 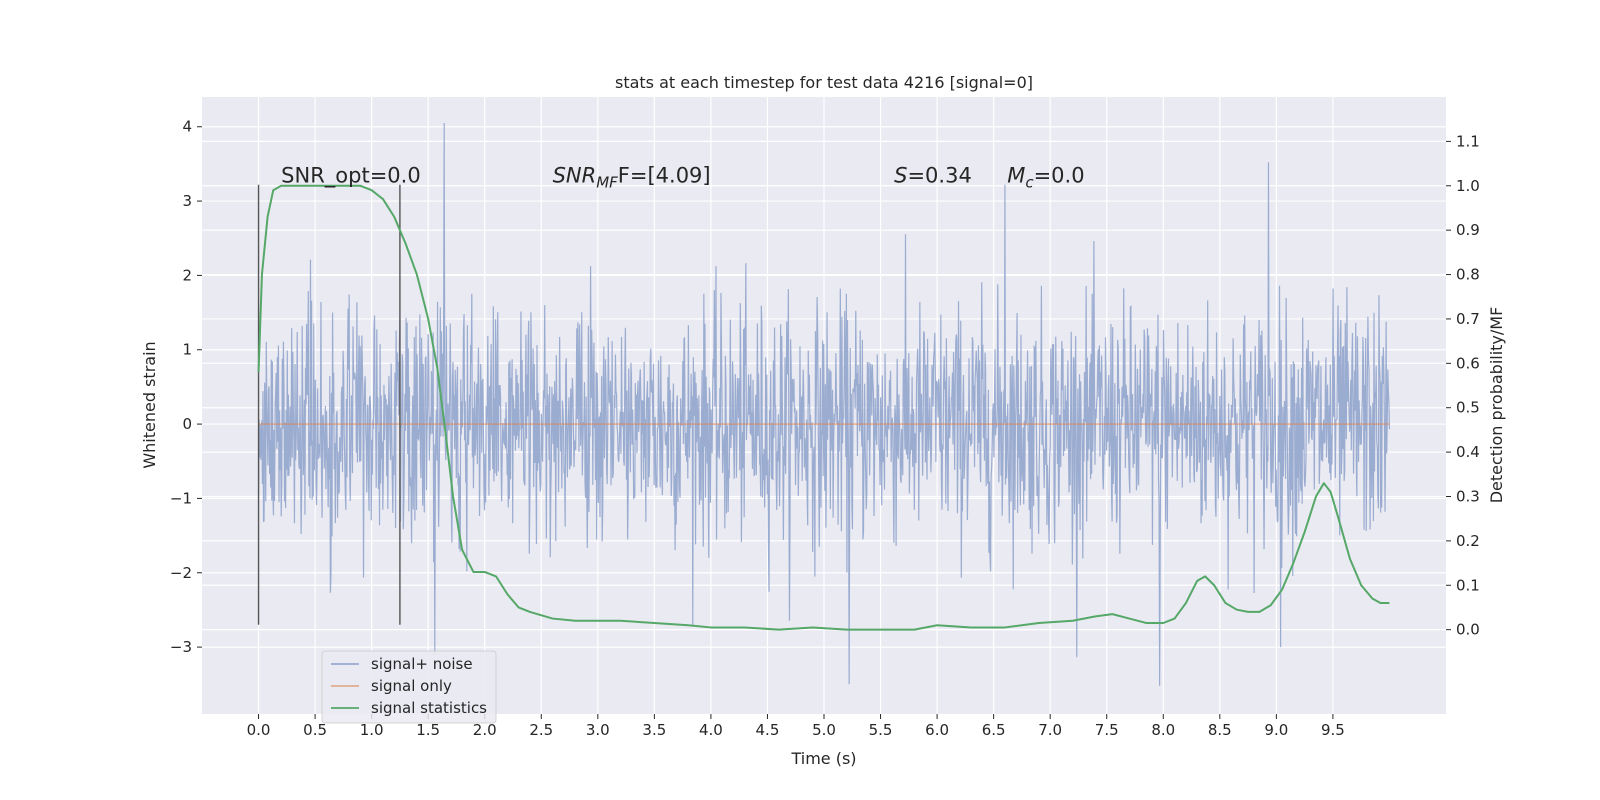 What do you see at coordinates (1468, 186) in the screenshot?
I see `y2-tick-label: 1.0` at bounding box center [1468, 186].